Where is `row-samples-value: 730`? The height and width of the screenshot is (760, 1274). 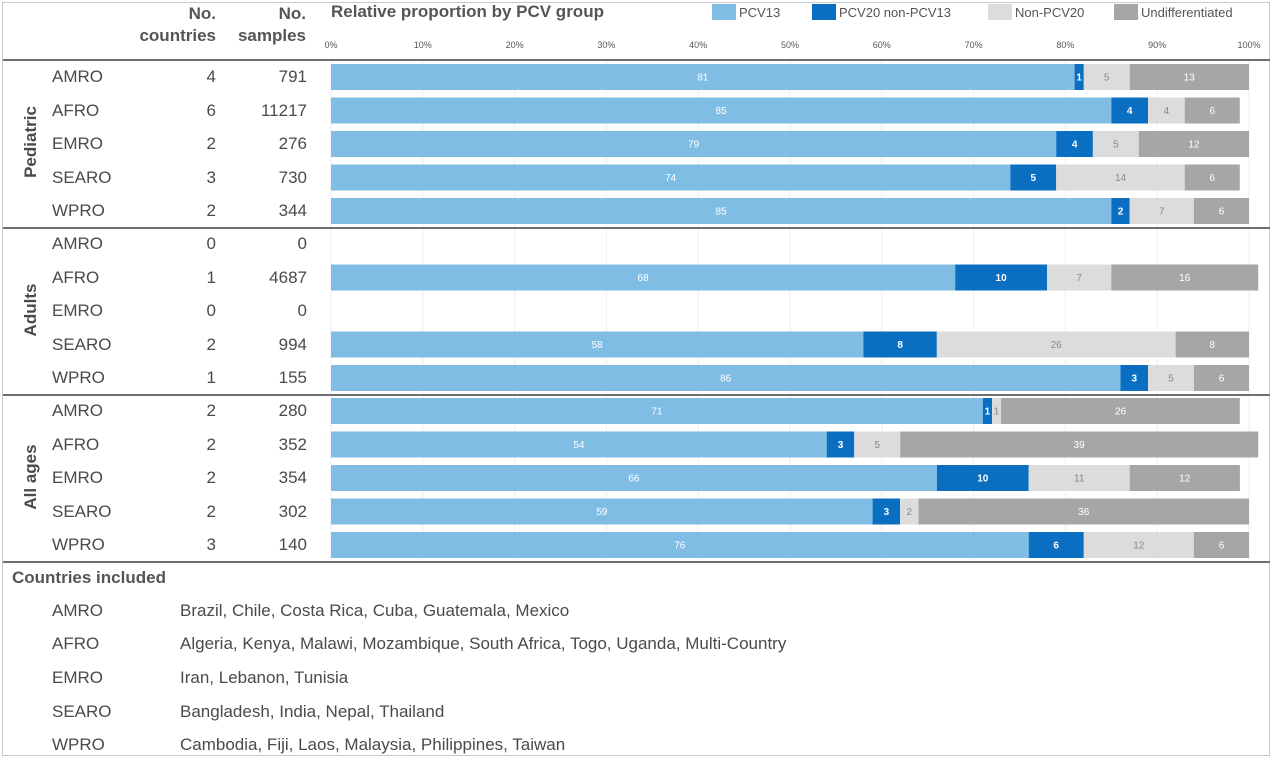 row-samples-value: 730 is located at coordinates (292, 177).